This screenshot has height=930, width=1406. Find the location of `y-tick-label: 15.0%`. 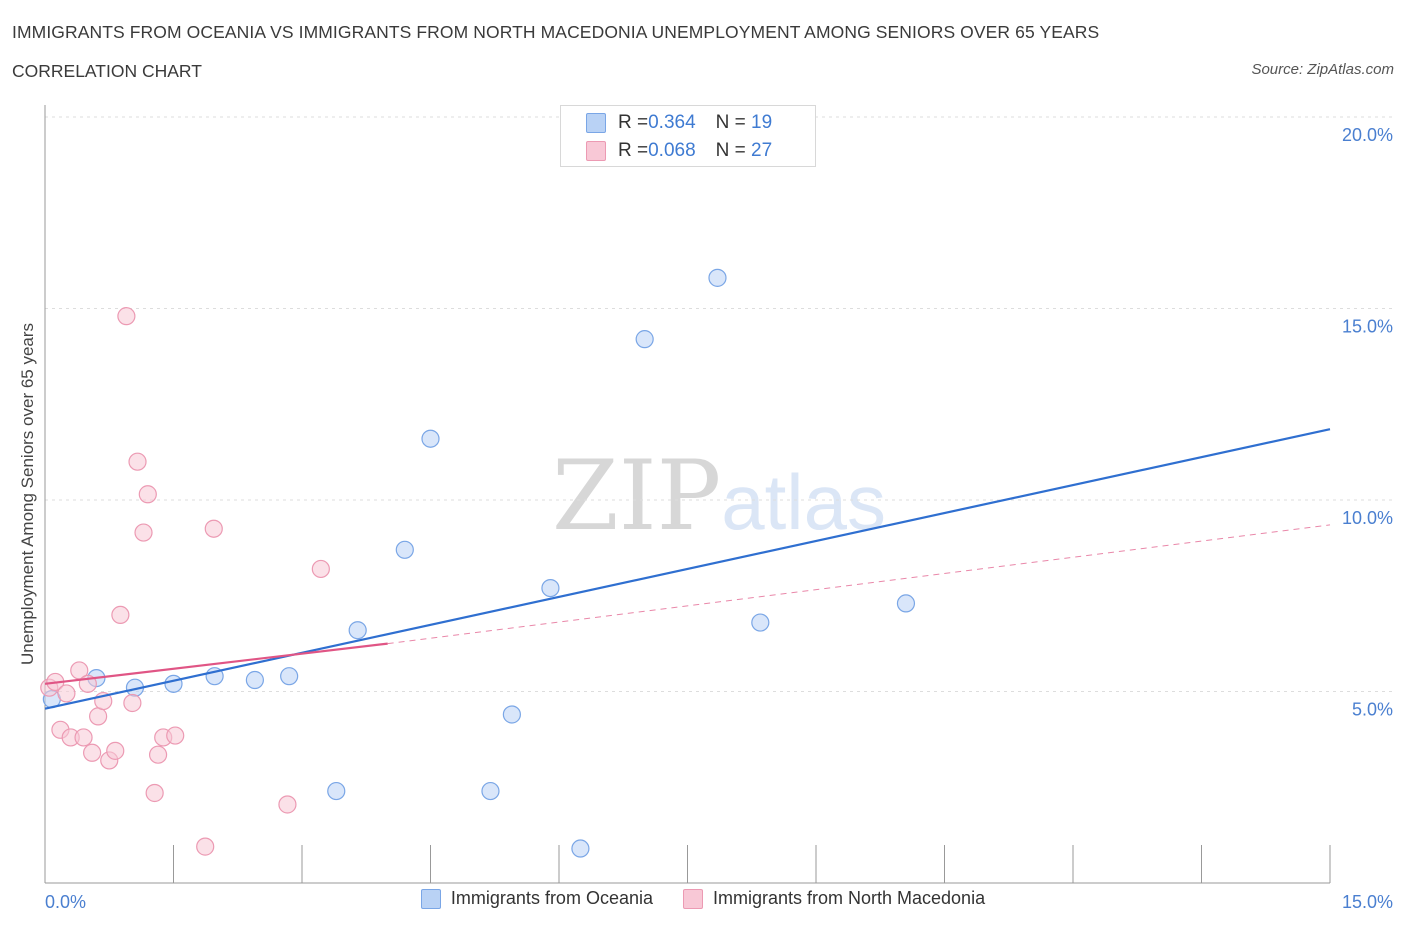

y-tick-label: 15.0% is located at coordinates (1367, 327).